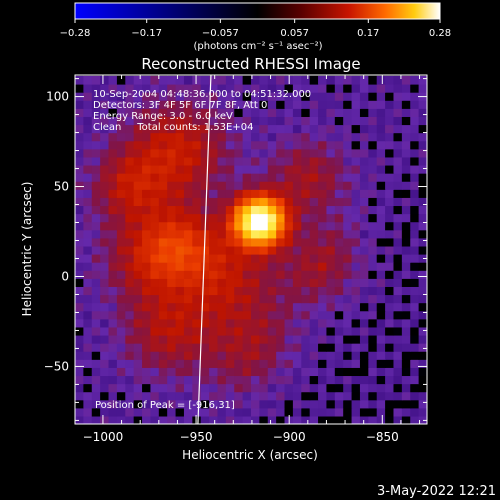  I want to click on colorbar-tick-label: 0.28, so click(440, 33).